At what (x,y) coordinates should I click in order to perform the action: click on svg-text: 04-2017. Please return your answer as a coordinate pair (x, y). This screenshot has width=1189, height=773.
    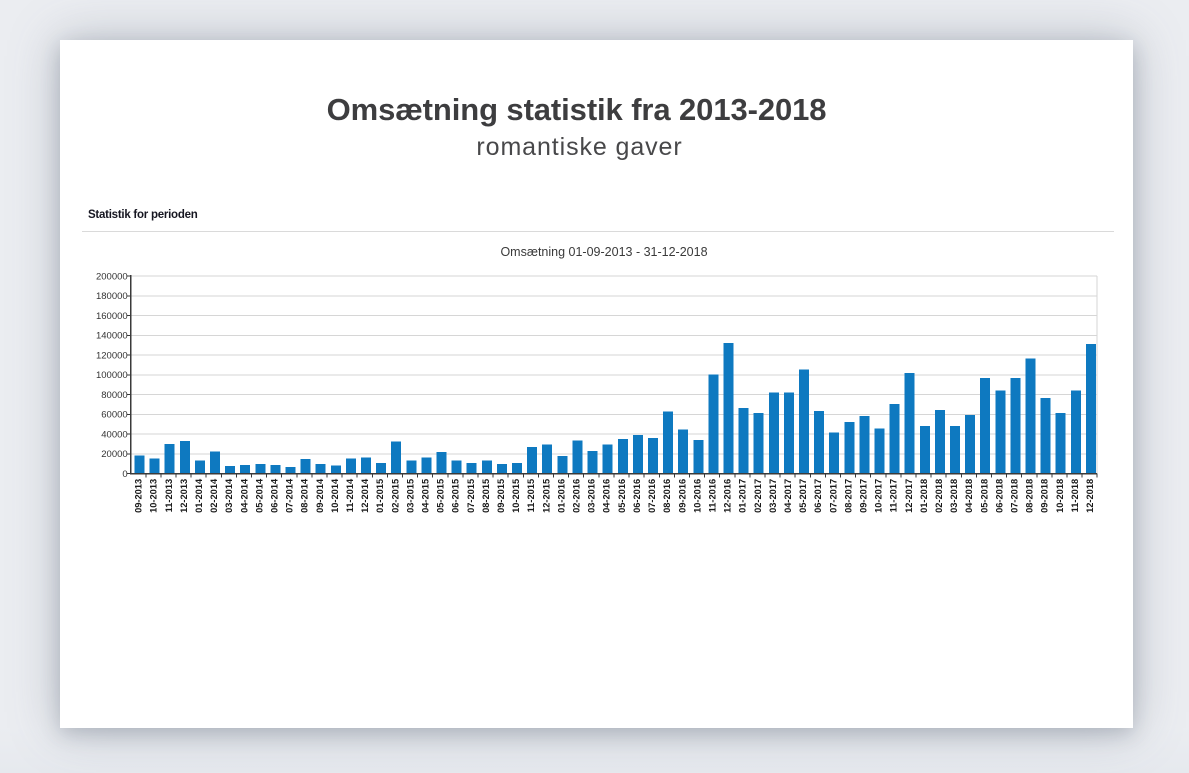
    Looking at the image, I should click on (788, 496).